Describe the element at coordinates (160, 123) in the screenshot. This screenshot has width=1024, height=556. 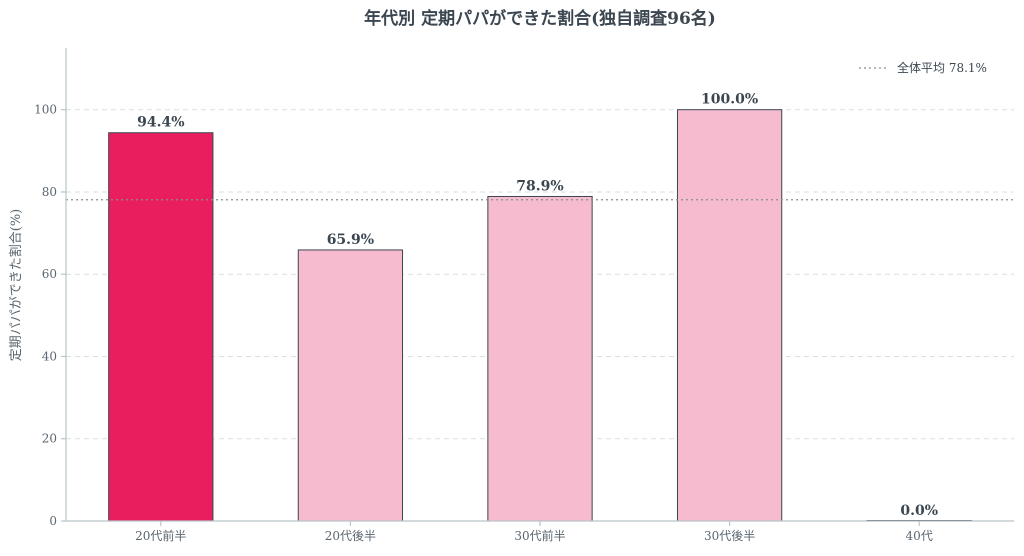
I see `data-label-1: 94.4%` at that location.